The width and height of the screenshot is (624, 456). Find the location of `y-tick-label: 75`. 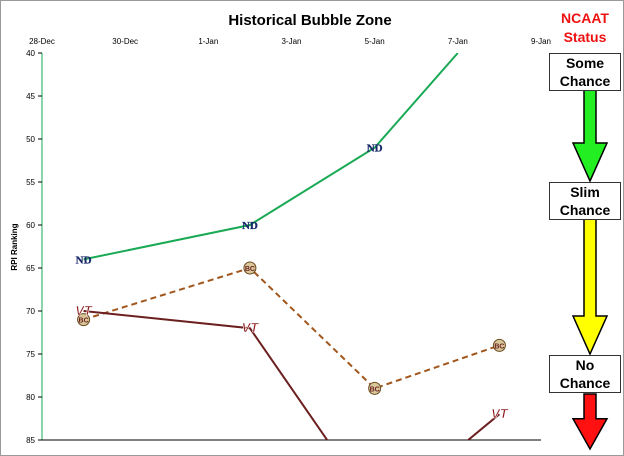

y-tick-label: 75 is located at coordinates (30, 354).